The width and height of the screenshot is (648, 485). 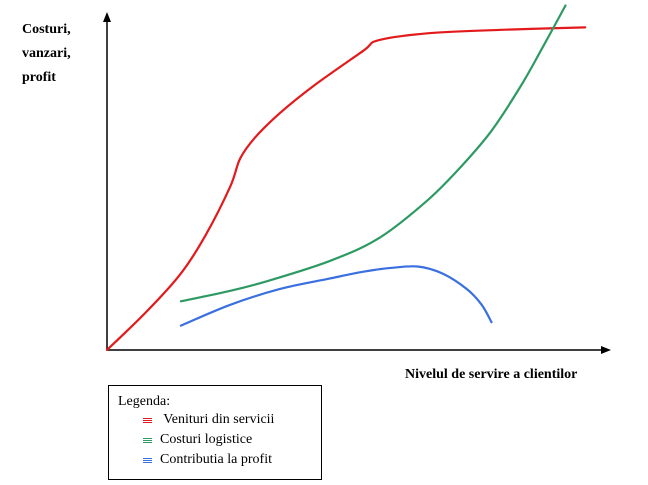 I want to click on legend-label-contributia: Contributia la profit, so click(x=216, y=459).